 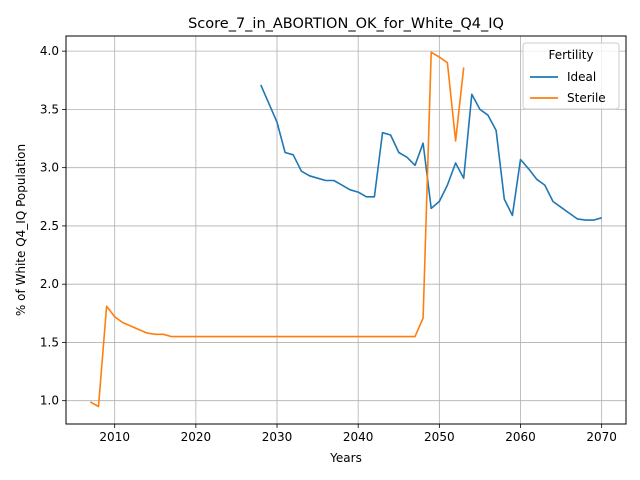 I want to click on y-tick-label: 1.0, so click(x=49, y=401).